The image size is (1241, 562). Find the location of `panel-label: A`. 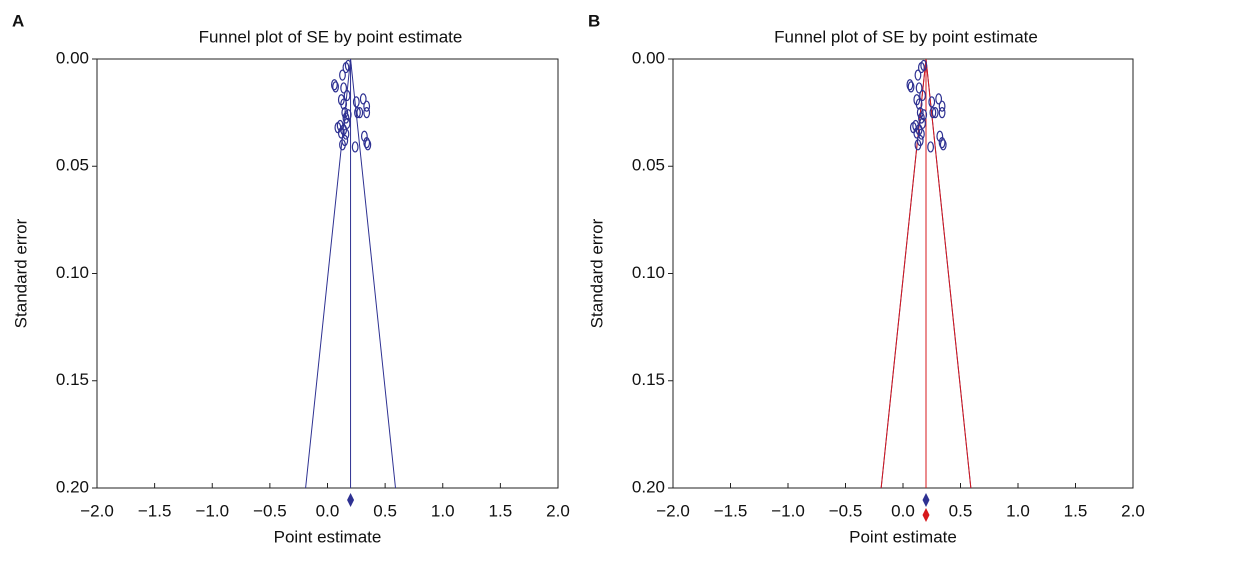

panel-label: A is located at coordinates (18, 20).